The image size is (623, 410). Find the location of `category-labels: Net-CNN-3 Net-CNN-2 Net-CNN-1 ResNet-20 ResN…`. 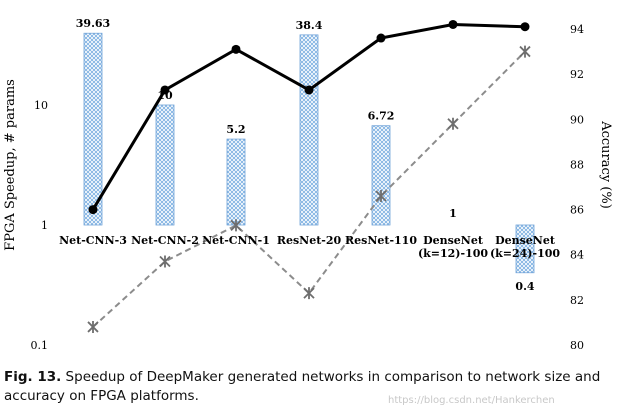

category-labels: Net-CNN-3 Net-CNN-2 Net-CNN-1 ResNet-20 ResN… is located at coordinates (309, 247).